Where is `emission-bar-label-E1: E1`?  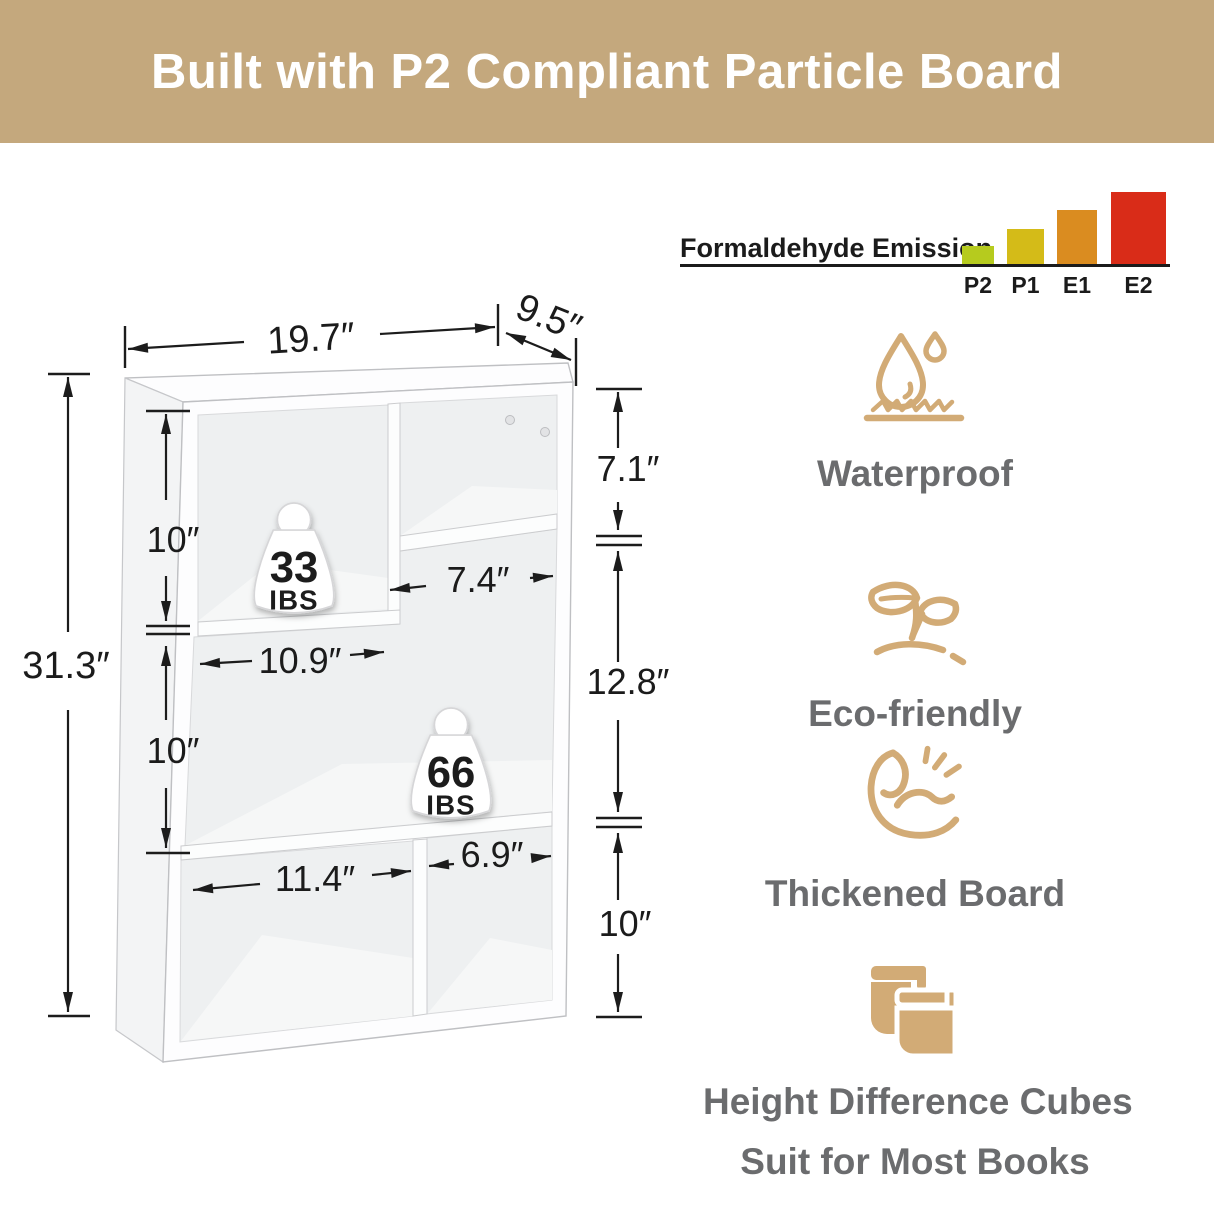 emission-bar-label-E1: E1 is located at coordinates (1077, 285).